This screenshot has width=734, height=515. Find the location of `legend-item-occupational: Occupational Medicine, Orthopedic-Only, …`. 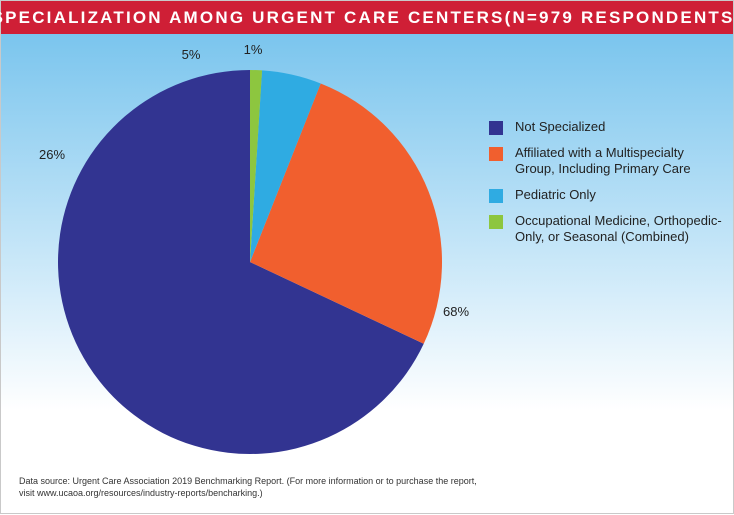

legend-item-occupational: Occupational Medicine, Orthopedic-Only, … is located at coordinates (607, 229).